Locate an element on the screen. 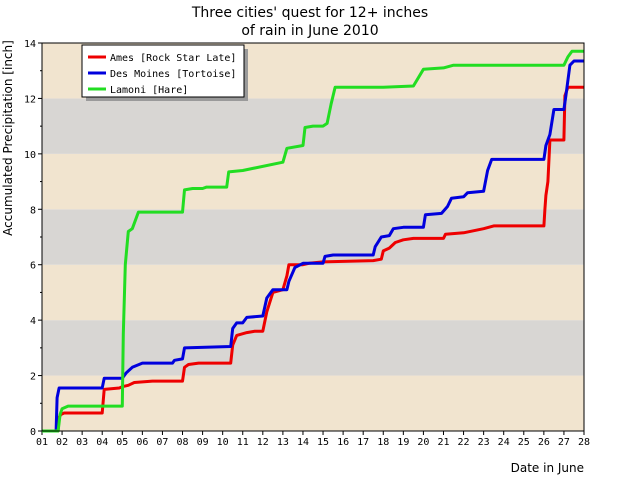  x-tick-label: 27 is located at coordinates (564, 442).